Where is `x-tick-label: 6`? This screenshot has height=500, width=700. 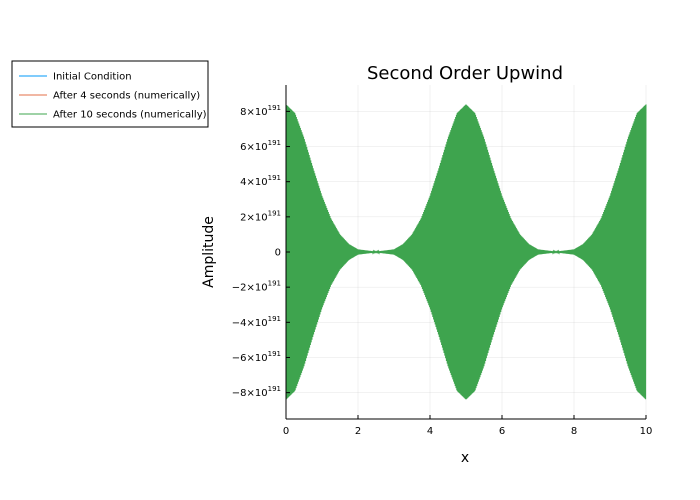 x-tick-label: 6 is located at coordinates (502, 431).